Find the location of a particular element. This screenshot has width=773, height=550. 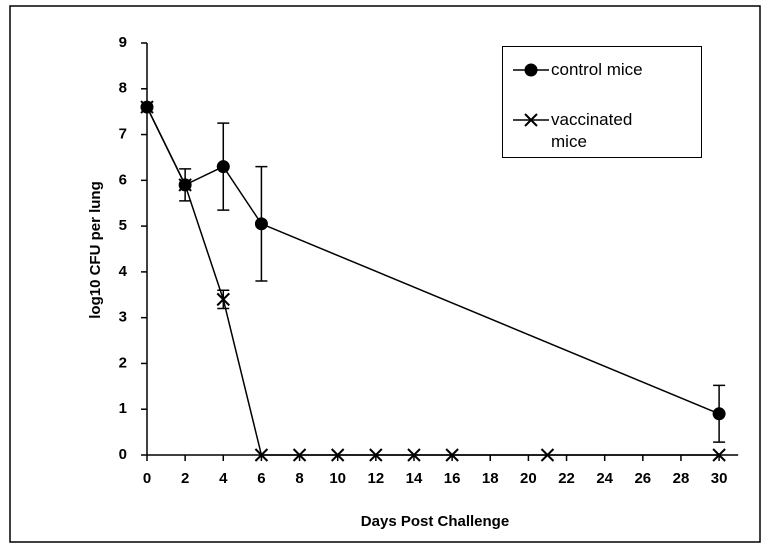

x-tick-label: 26 is located at coordinates (642, 478).